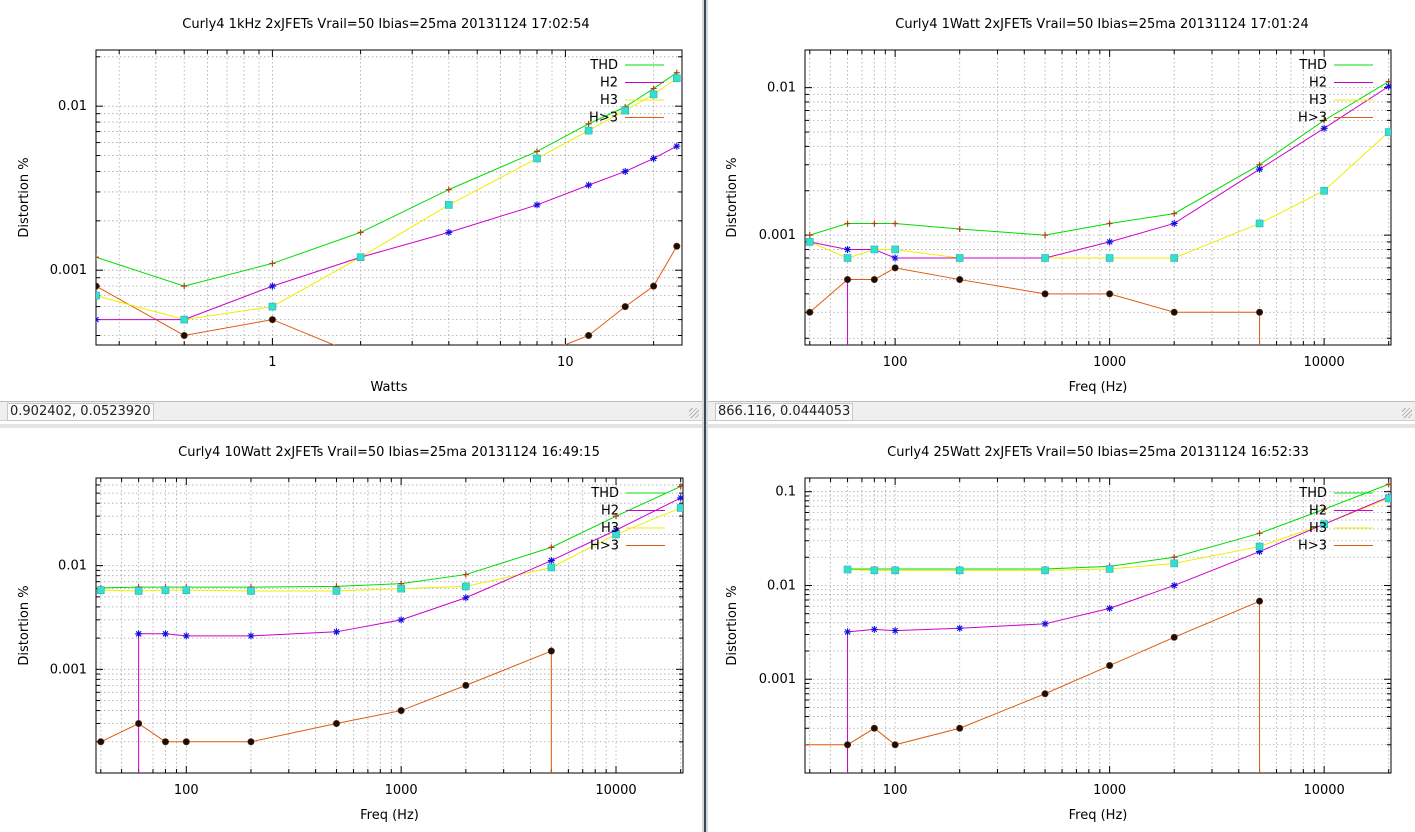 This screenshot has width=1415, height=832. Describe the element at coordinates (705, 416) in the screenshot. I see `vertical-splitter` at that location.